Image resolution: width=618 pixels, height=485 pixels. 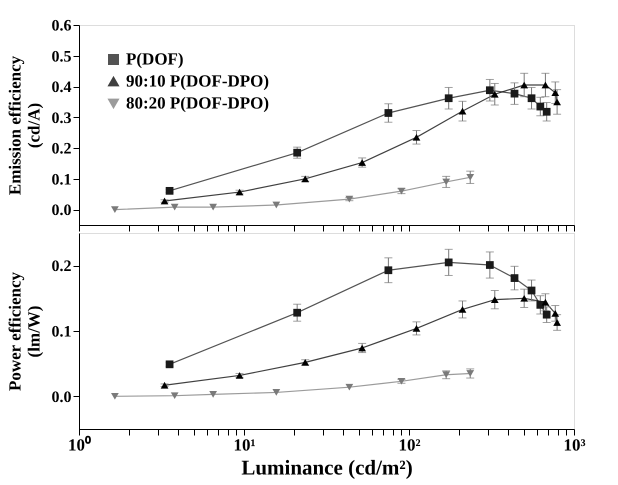 I want to click on legend-label: 80:20 P(DOF-DPO), so click(x=198, y=103).